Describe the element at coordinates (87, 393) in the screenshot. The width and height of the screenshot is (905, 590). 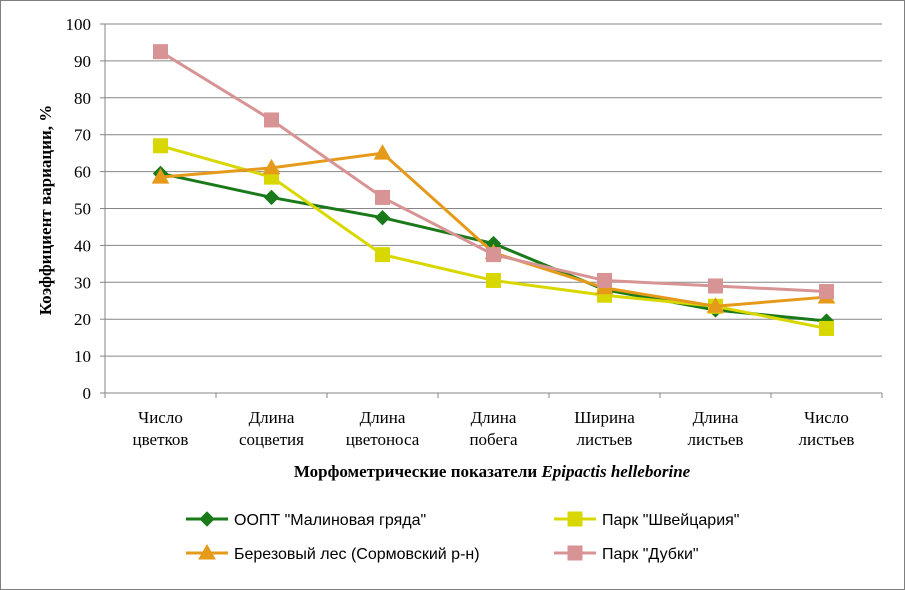
I see `y-tick-label: 0` at that location.